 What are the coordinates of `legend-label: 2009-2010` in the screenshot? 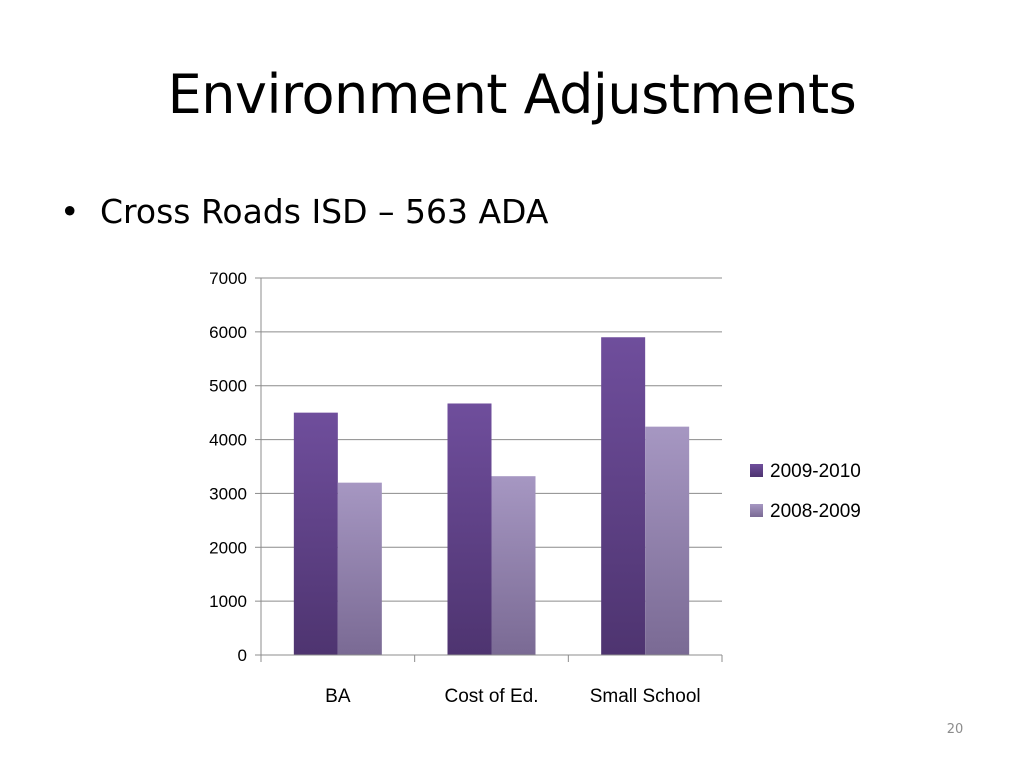 It's located at (815, 471).